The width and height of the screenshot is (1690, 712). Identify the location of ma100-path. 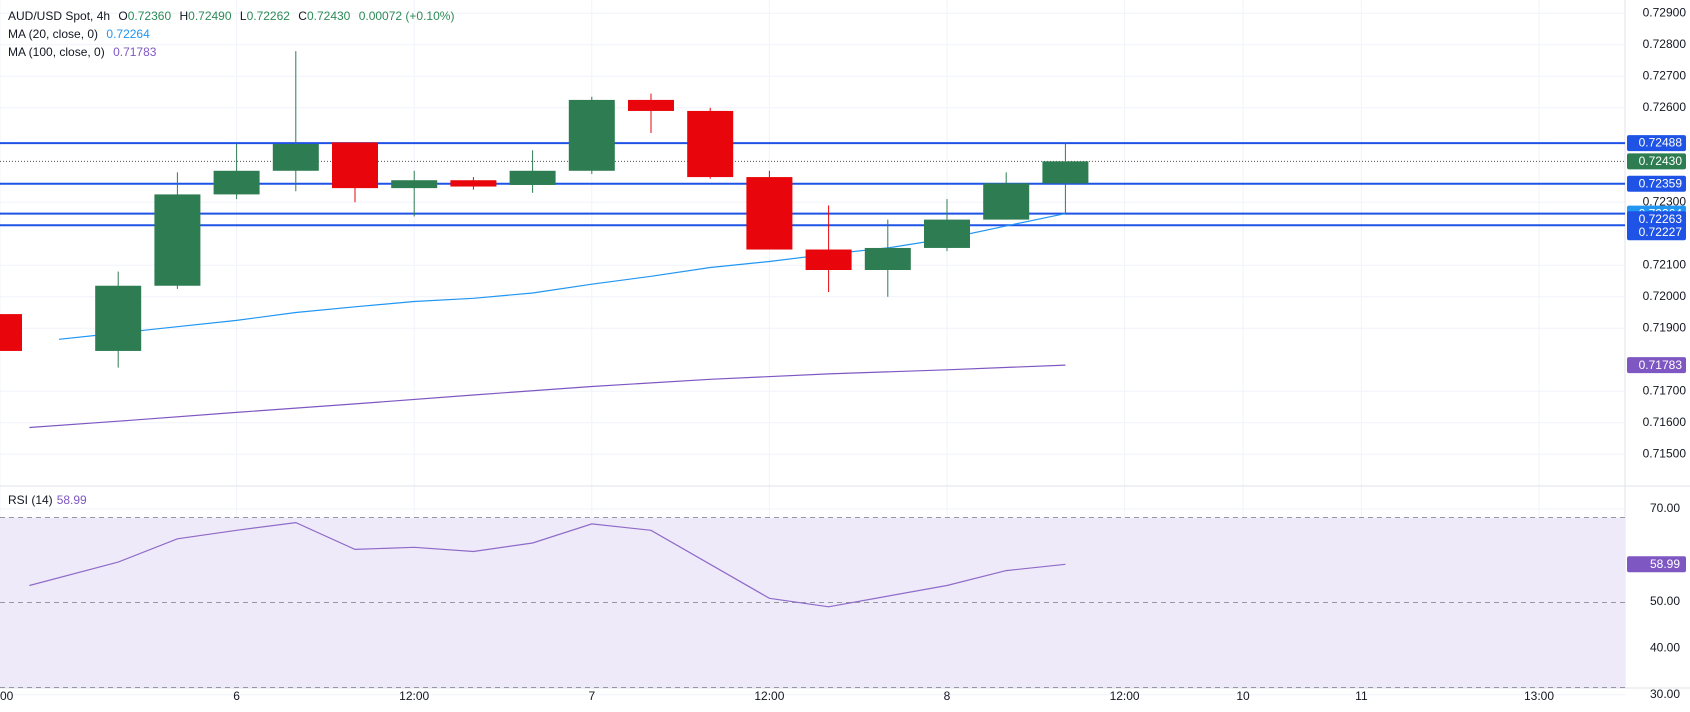
(547, 396).